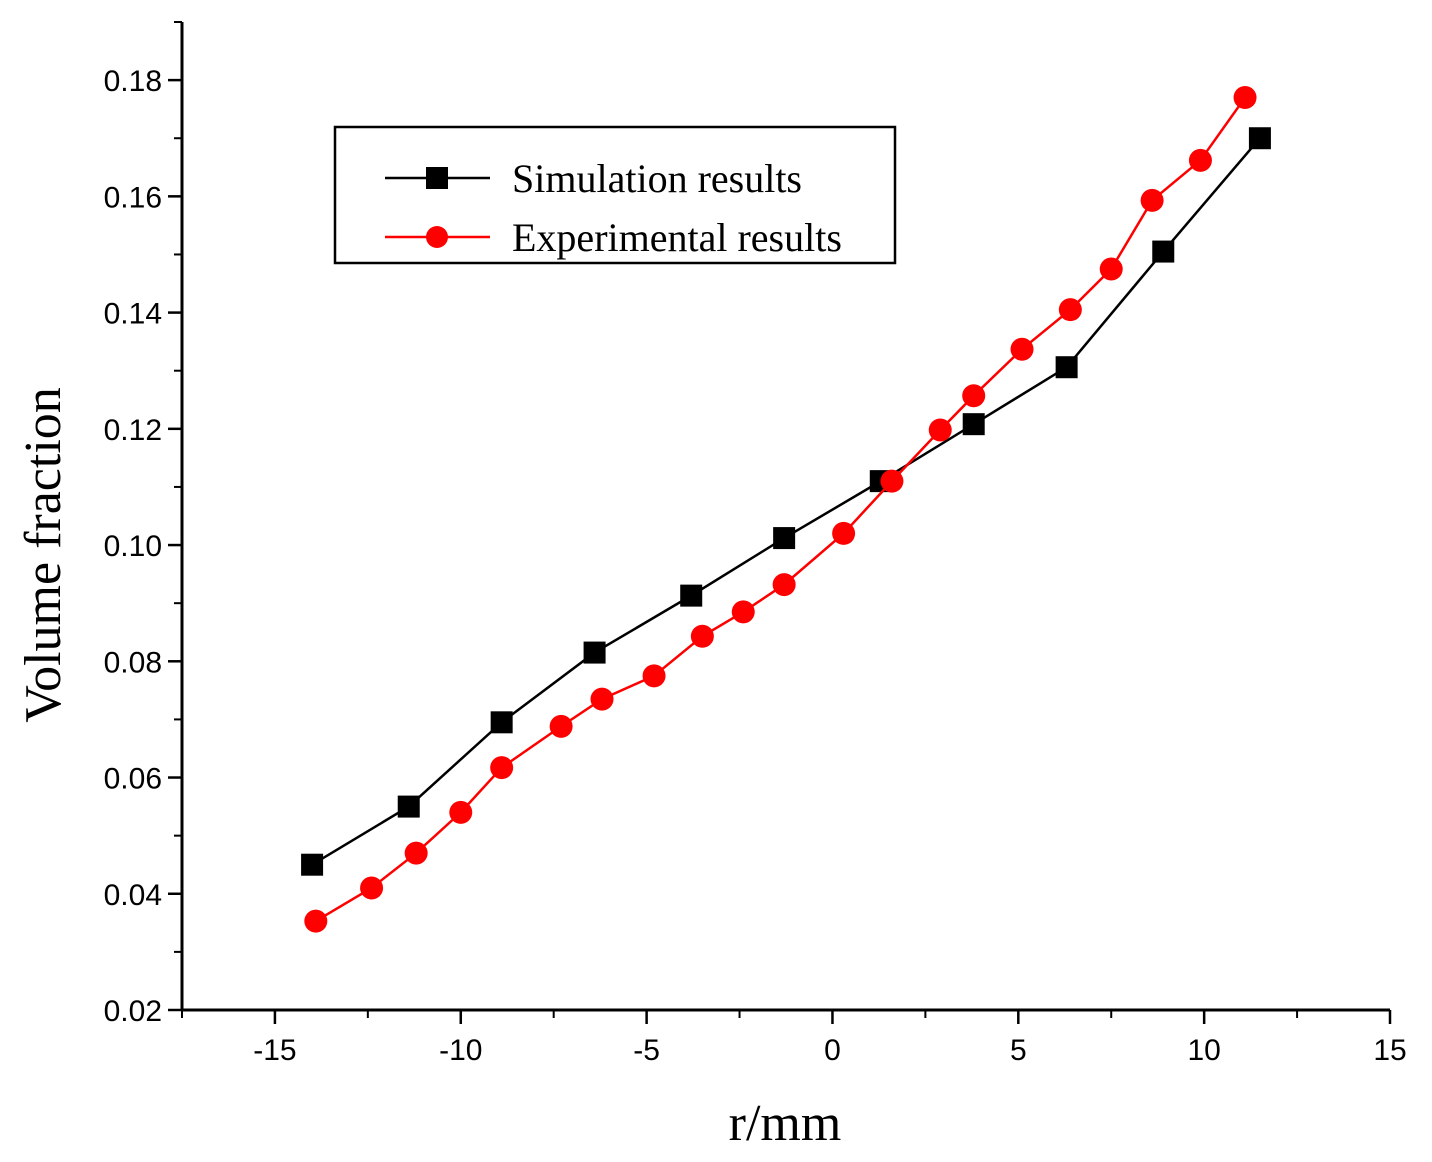  What do you see at coordinates (437, 178) in the screenshot?
I see `legend-marker-simulation` at bounding box center [437, 178].